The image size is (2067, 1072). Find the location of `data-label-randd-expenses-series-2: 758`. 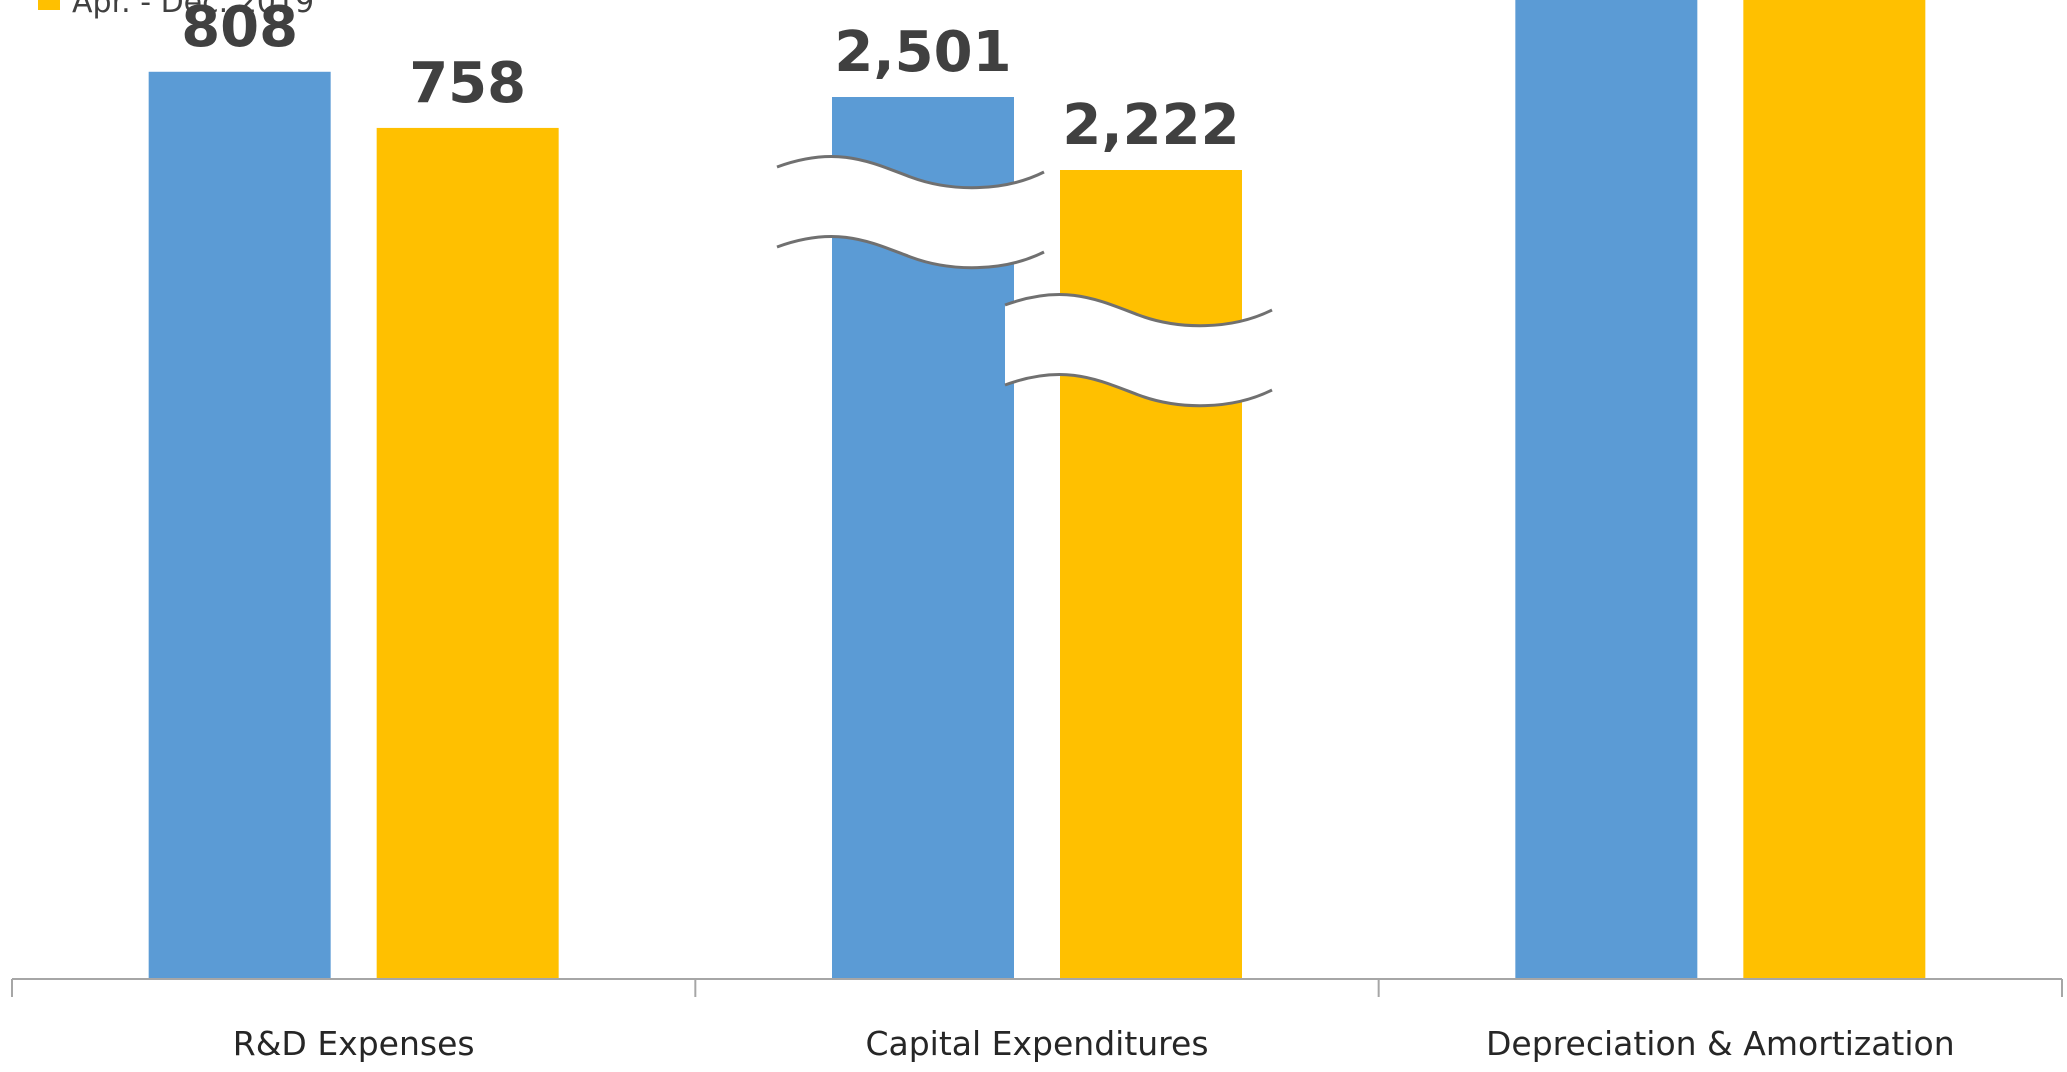

data-label-randd-expenses-series-2: 758 is located at coordinates (467, 83).